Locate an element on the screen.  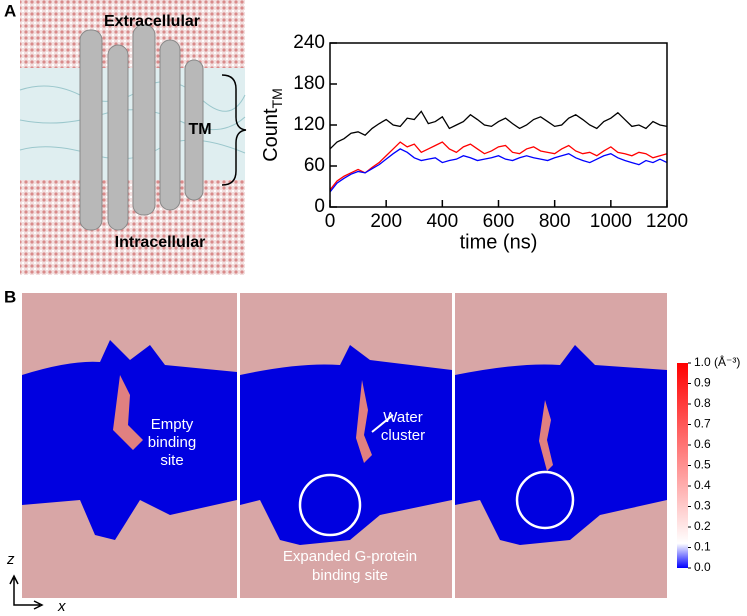
colorbar-tick-label: 0.1 is located at coordinates (702, 547).